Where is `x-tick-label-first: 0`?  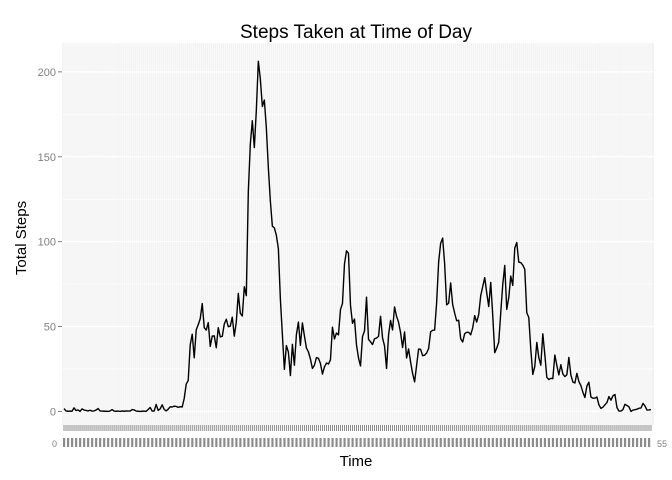
x-tick-label-first: 0 is located at coordinates (54, 444).